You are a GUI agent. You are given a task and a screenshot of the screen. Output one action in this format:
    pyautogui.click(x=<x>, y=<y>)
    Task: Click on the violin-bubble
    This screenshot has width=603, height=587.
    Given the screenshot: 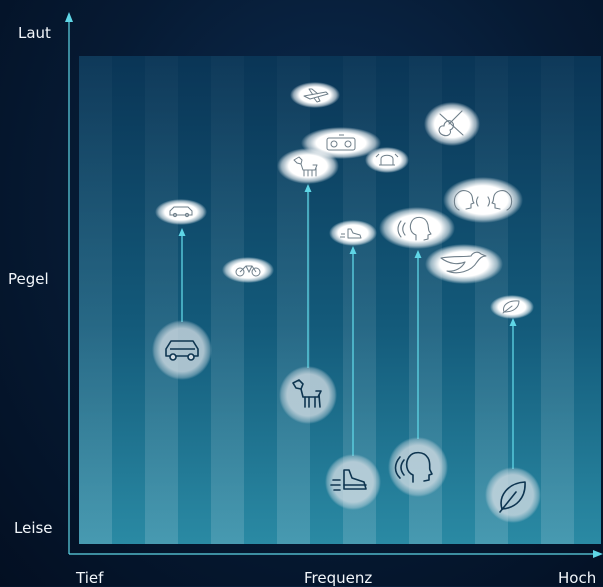 What is the action you would take?
    pyautogui.click(x=452, y=124)
    